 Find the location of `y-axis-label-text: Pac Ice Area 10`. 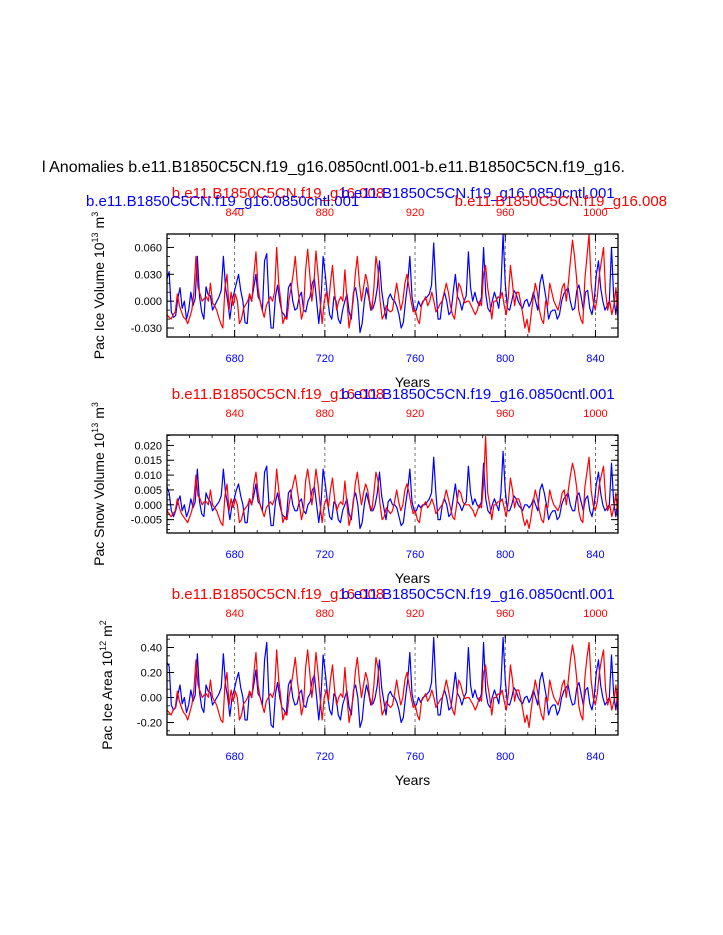

y-axis-label-text: Pac Ice Area 10 is located at coordinates (107, 700).